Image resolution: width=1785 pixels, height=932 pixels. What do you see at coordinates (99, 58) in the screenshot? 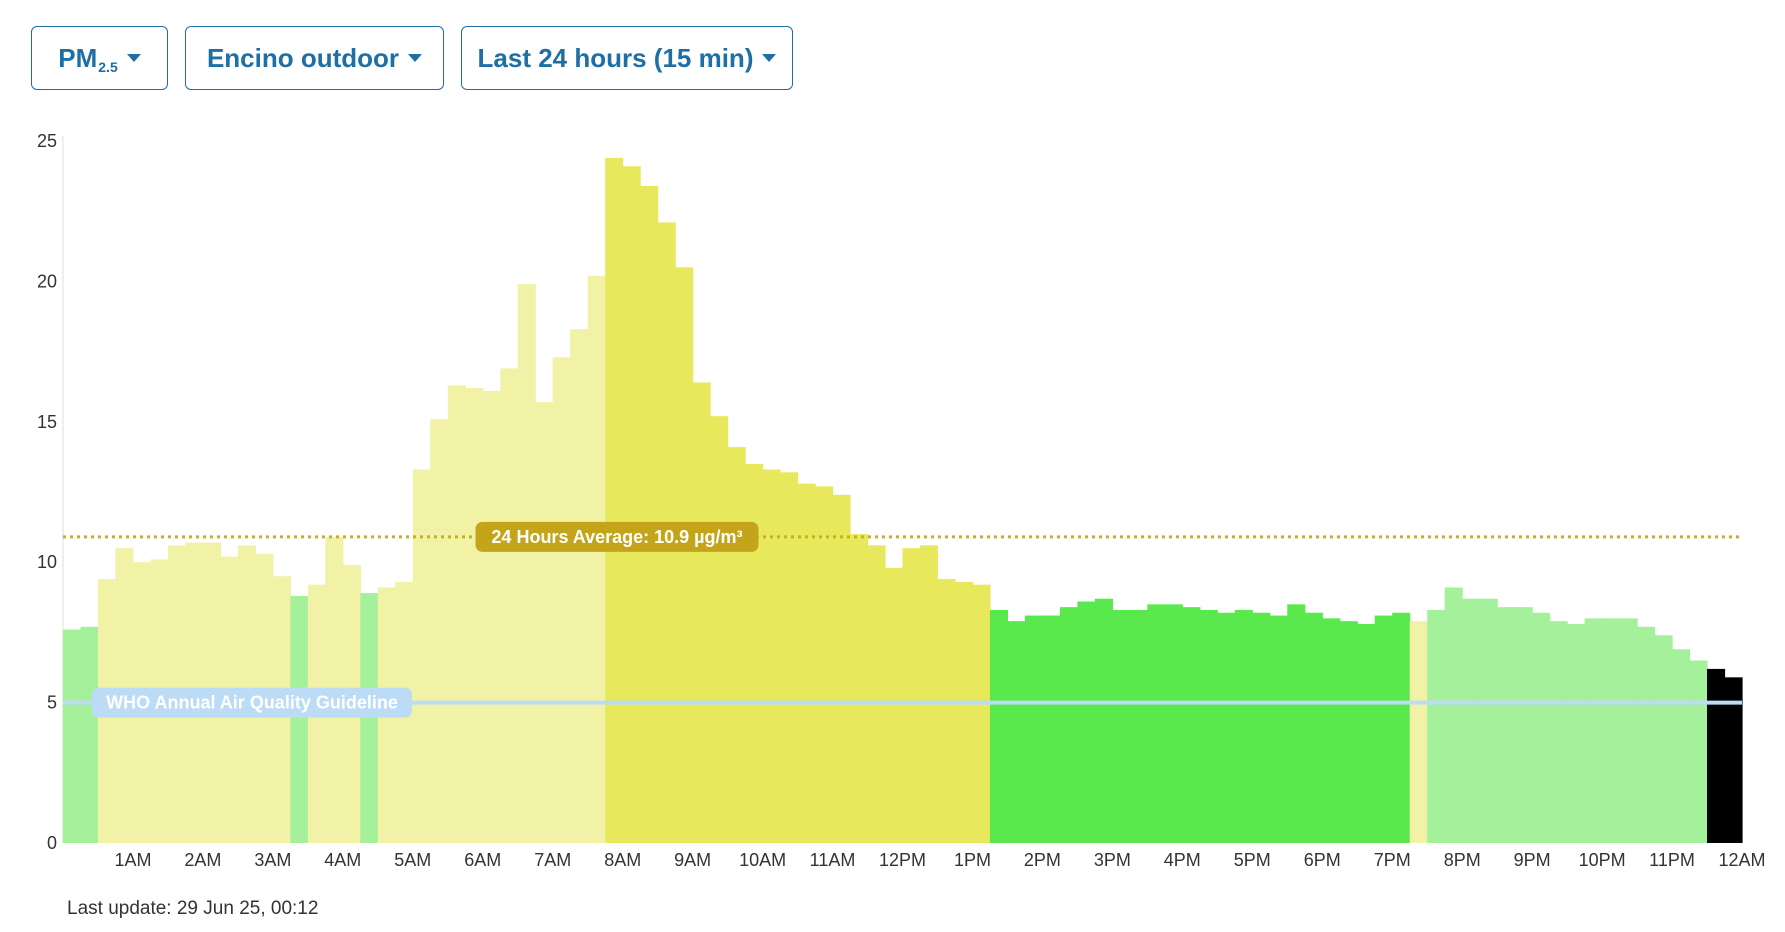
I see `pollutant-dropdown: PM 2.5` at bounding box center [99, 58].